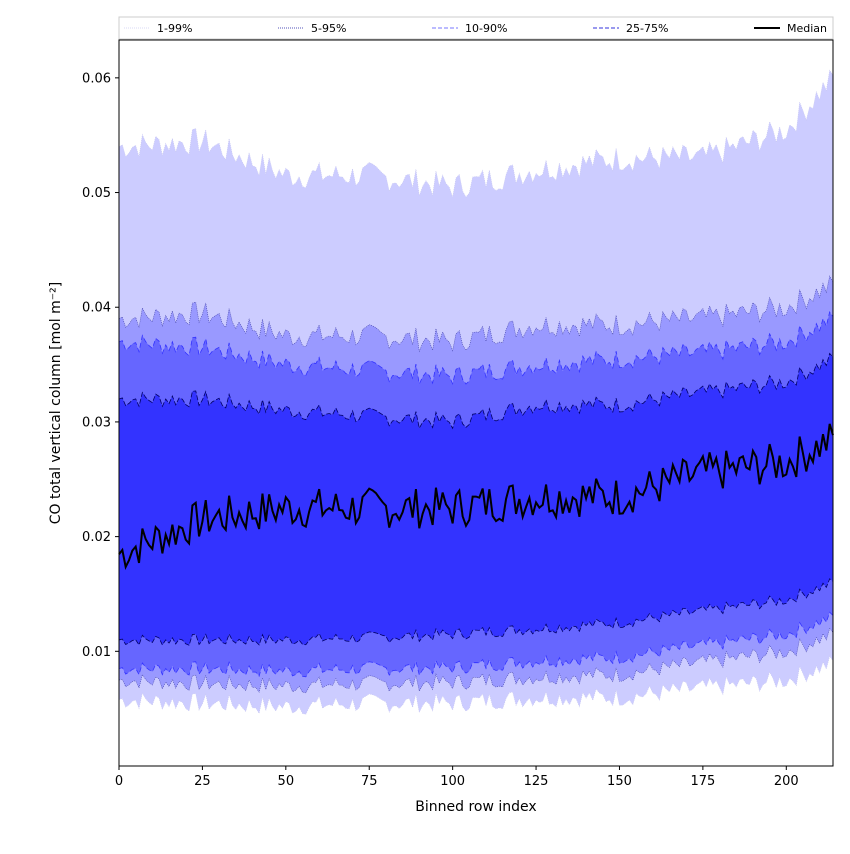 The height and width of the screenshot is (854, 850). What do you see at coordinates (475, 807) in the screenshot?
I see `x-axis-label: Binned row index` at bounding box center [475, 807].